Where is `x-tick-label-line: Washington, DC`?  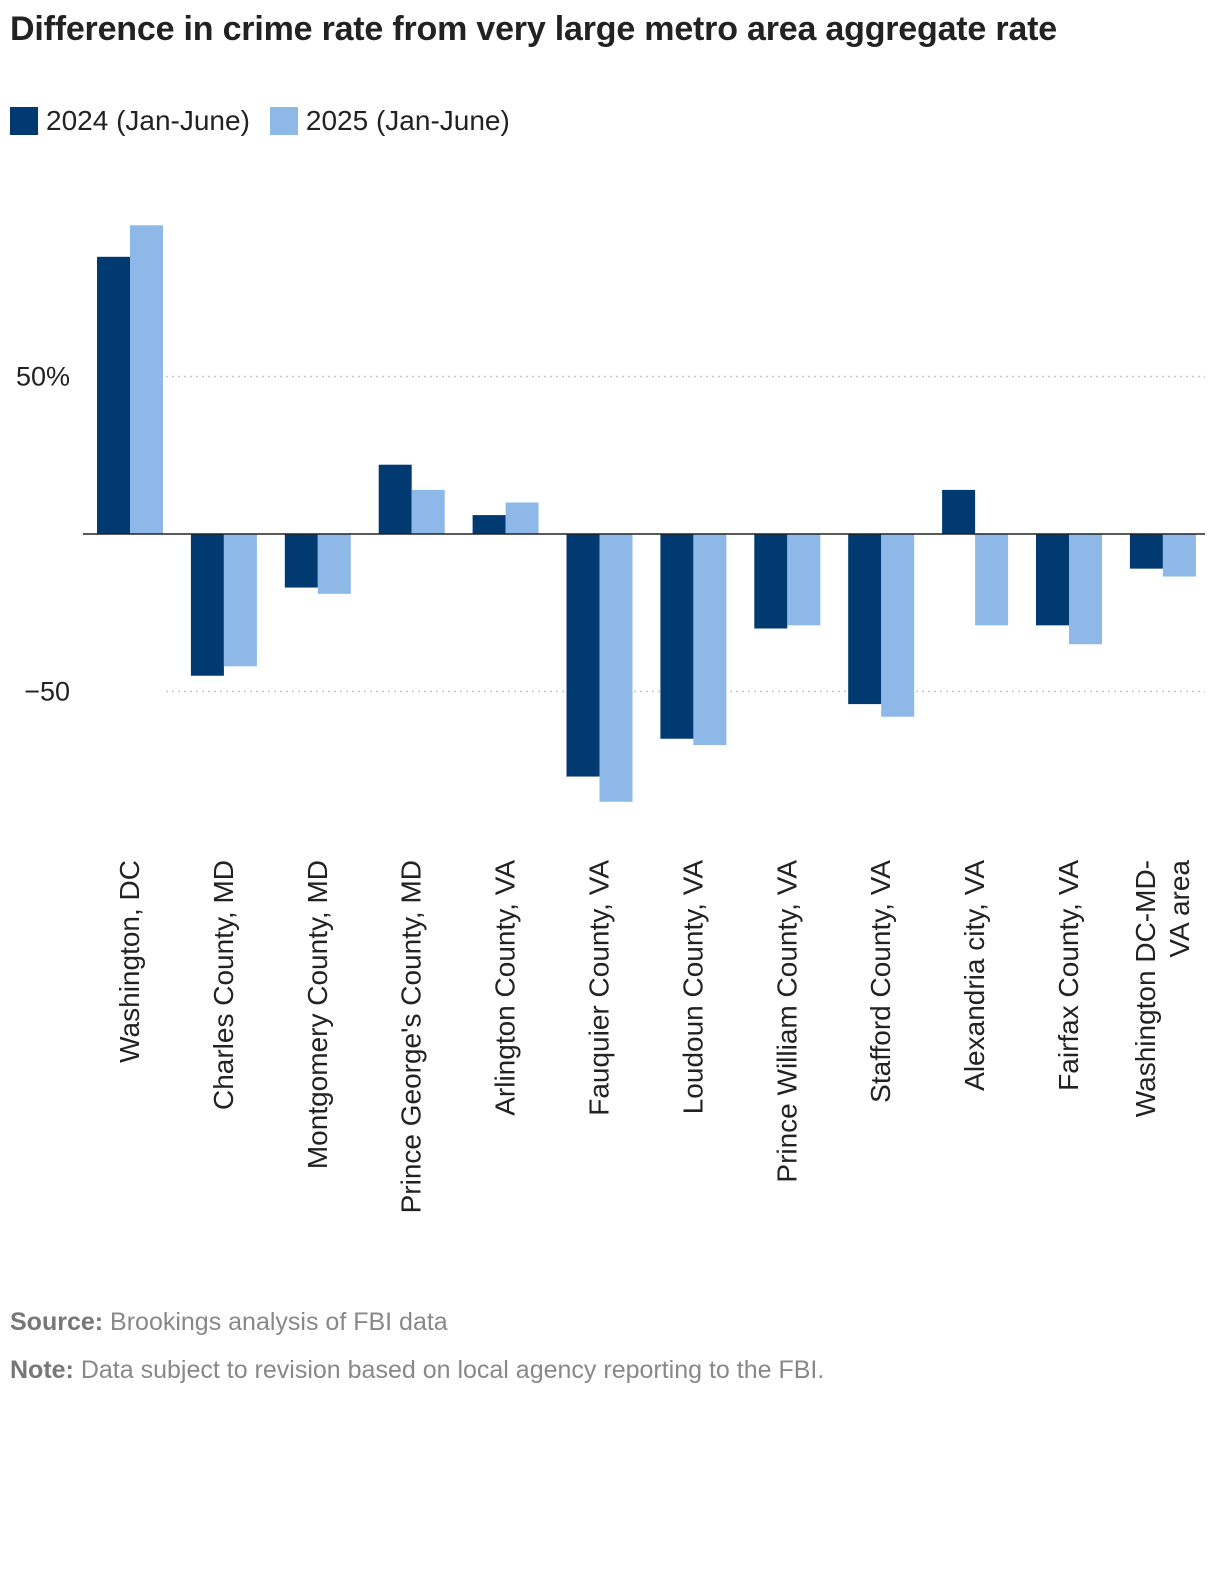 x-tick-label-line: Washington, DC is located at coordinates (129, 961).